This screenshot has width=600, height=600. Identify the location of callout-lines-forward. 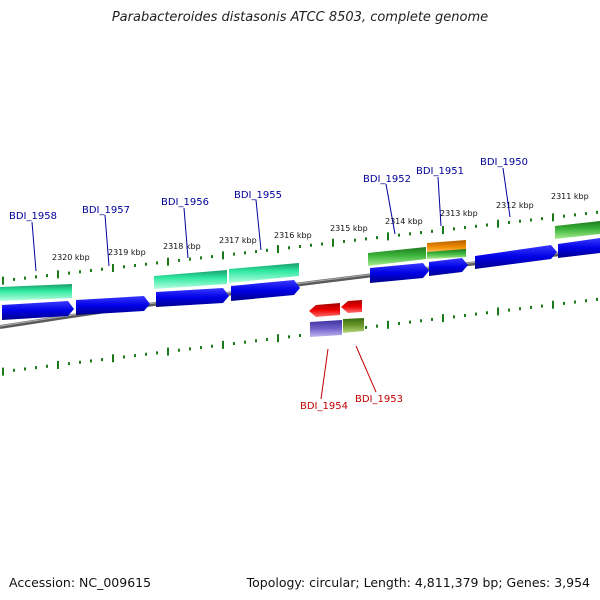
(271, 219).